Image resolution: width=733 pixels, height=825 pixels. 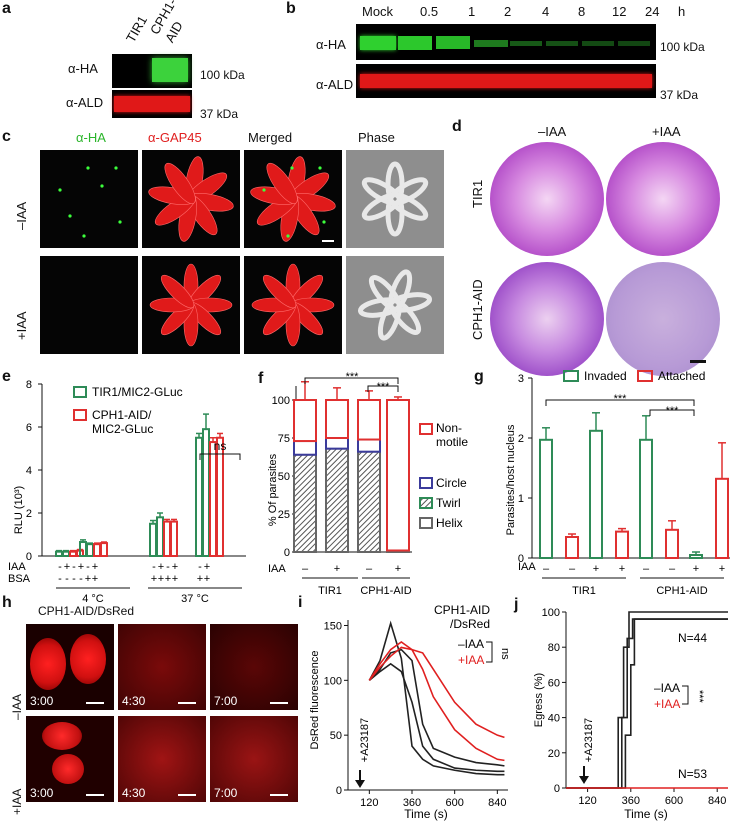 I want to click on g-legend-attached: Attached, so click(x=681, y=376).